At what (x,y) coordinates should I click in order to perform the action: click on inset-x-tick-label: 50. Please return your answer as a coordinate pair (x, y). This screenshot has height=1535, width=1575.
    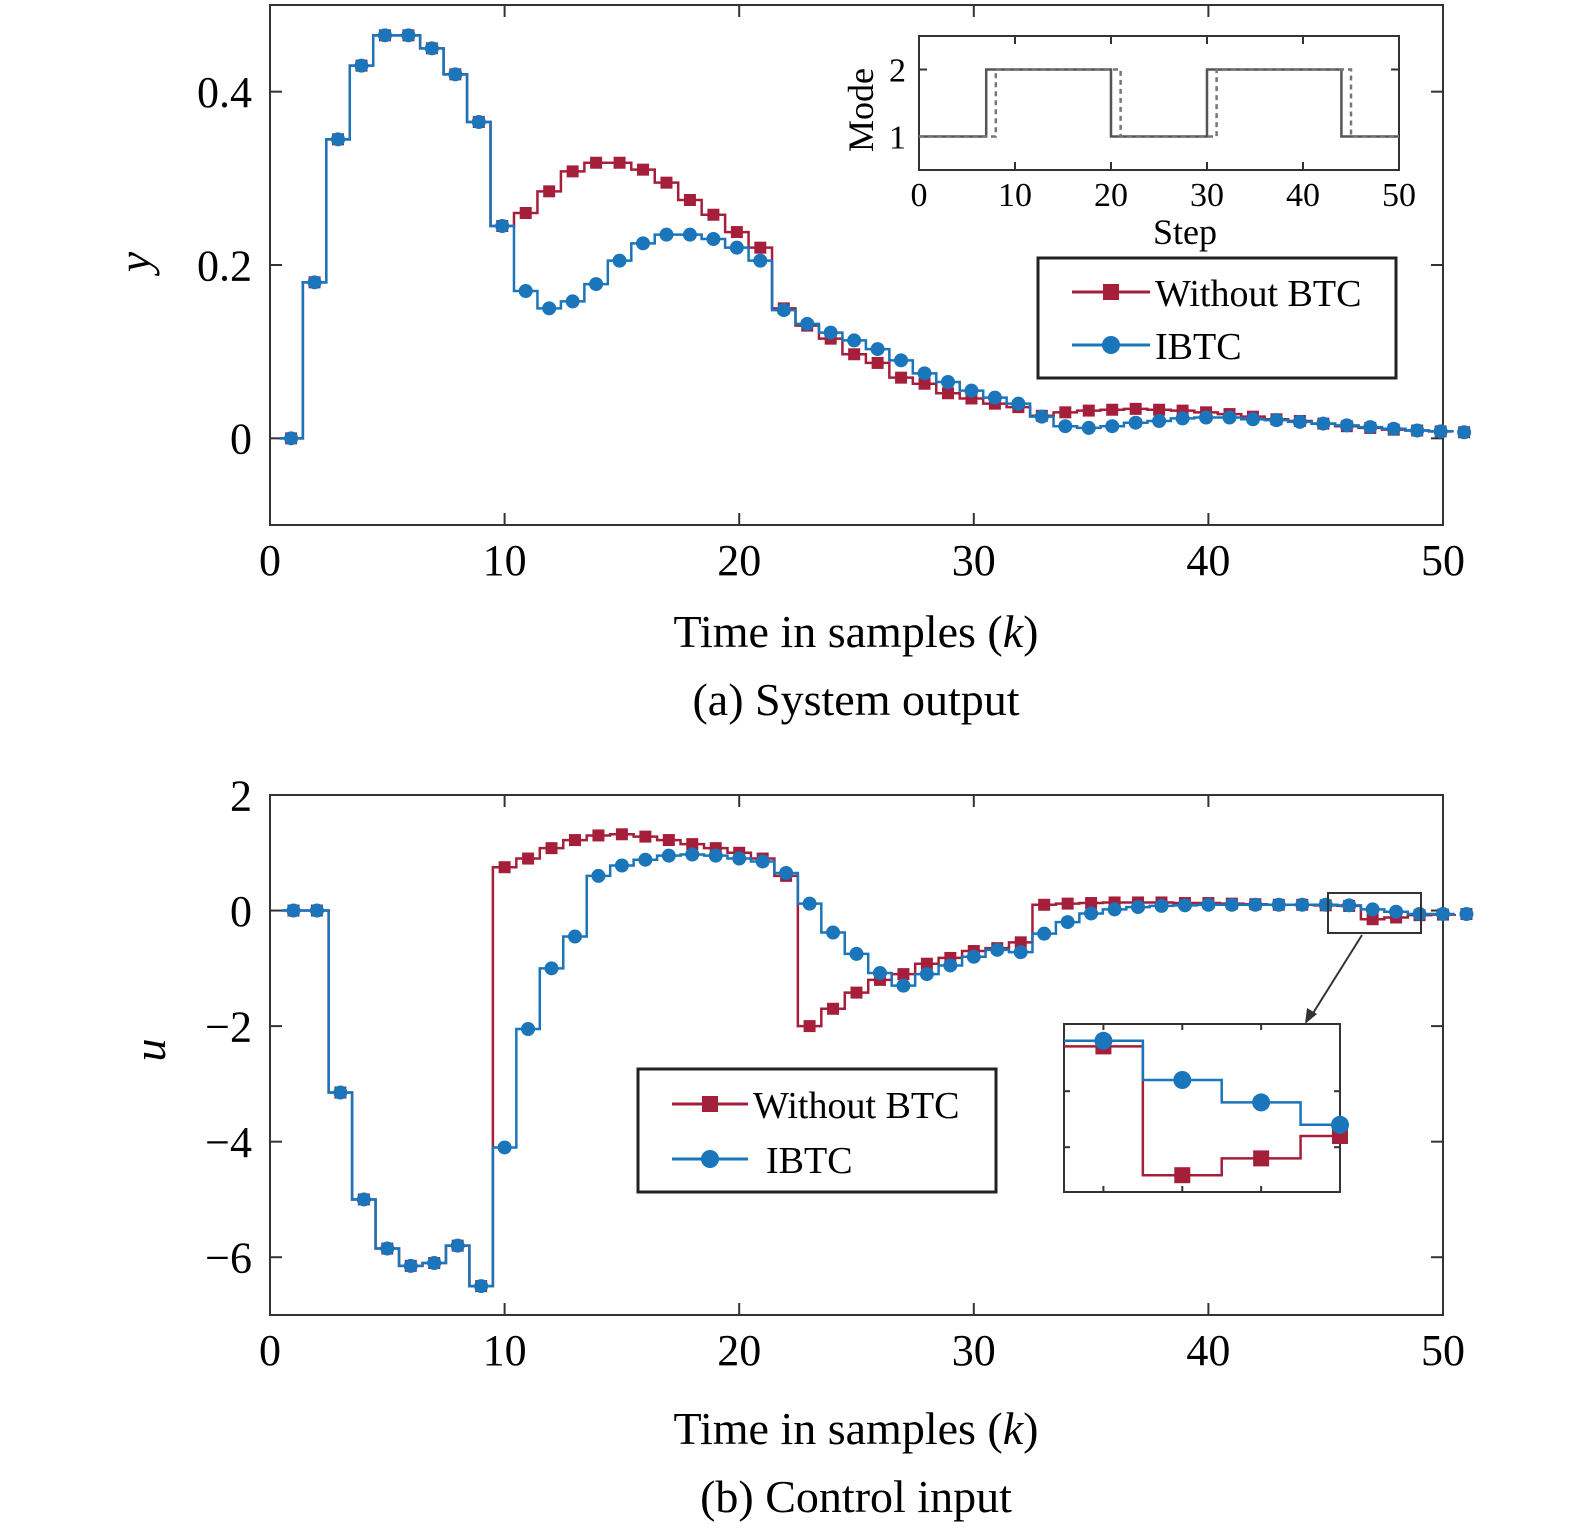
    Looking at the image, I should click on (1399, 195).